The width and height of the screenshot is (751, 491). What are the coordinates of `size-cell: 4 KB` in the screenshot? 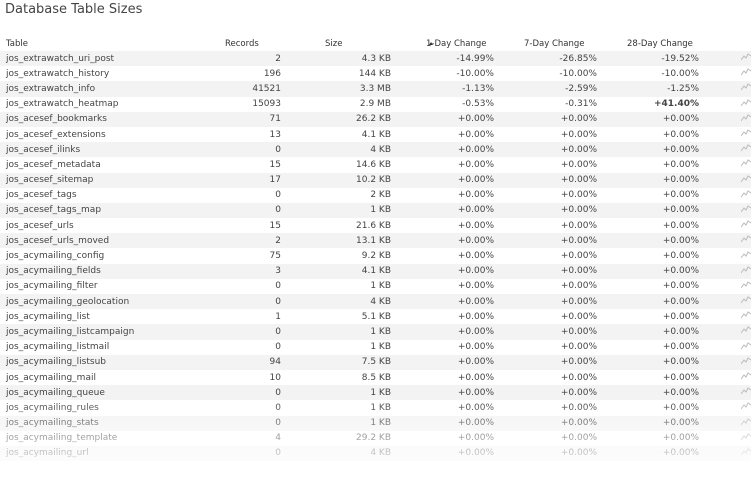 It's located at (336, 302).